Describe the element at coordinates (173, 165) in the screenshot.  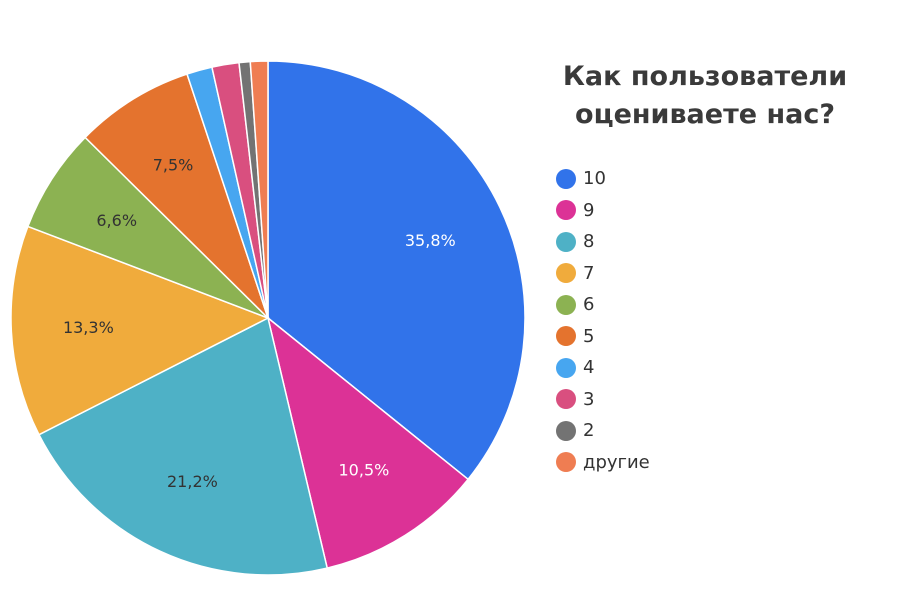
I see `data-label-5: 7,5%` at that location.